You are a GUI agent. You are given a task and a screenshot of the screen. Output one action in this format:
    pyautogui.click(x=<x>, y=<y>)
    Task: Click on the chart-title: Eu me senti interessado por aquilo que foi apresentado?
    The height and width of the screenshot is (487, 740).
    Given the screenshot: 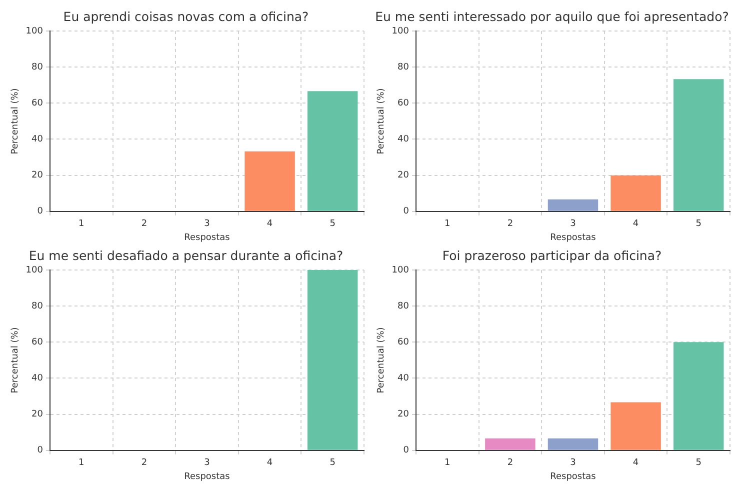 What is the action you would take?
    pyautogui.click(x=552, y=16)
    